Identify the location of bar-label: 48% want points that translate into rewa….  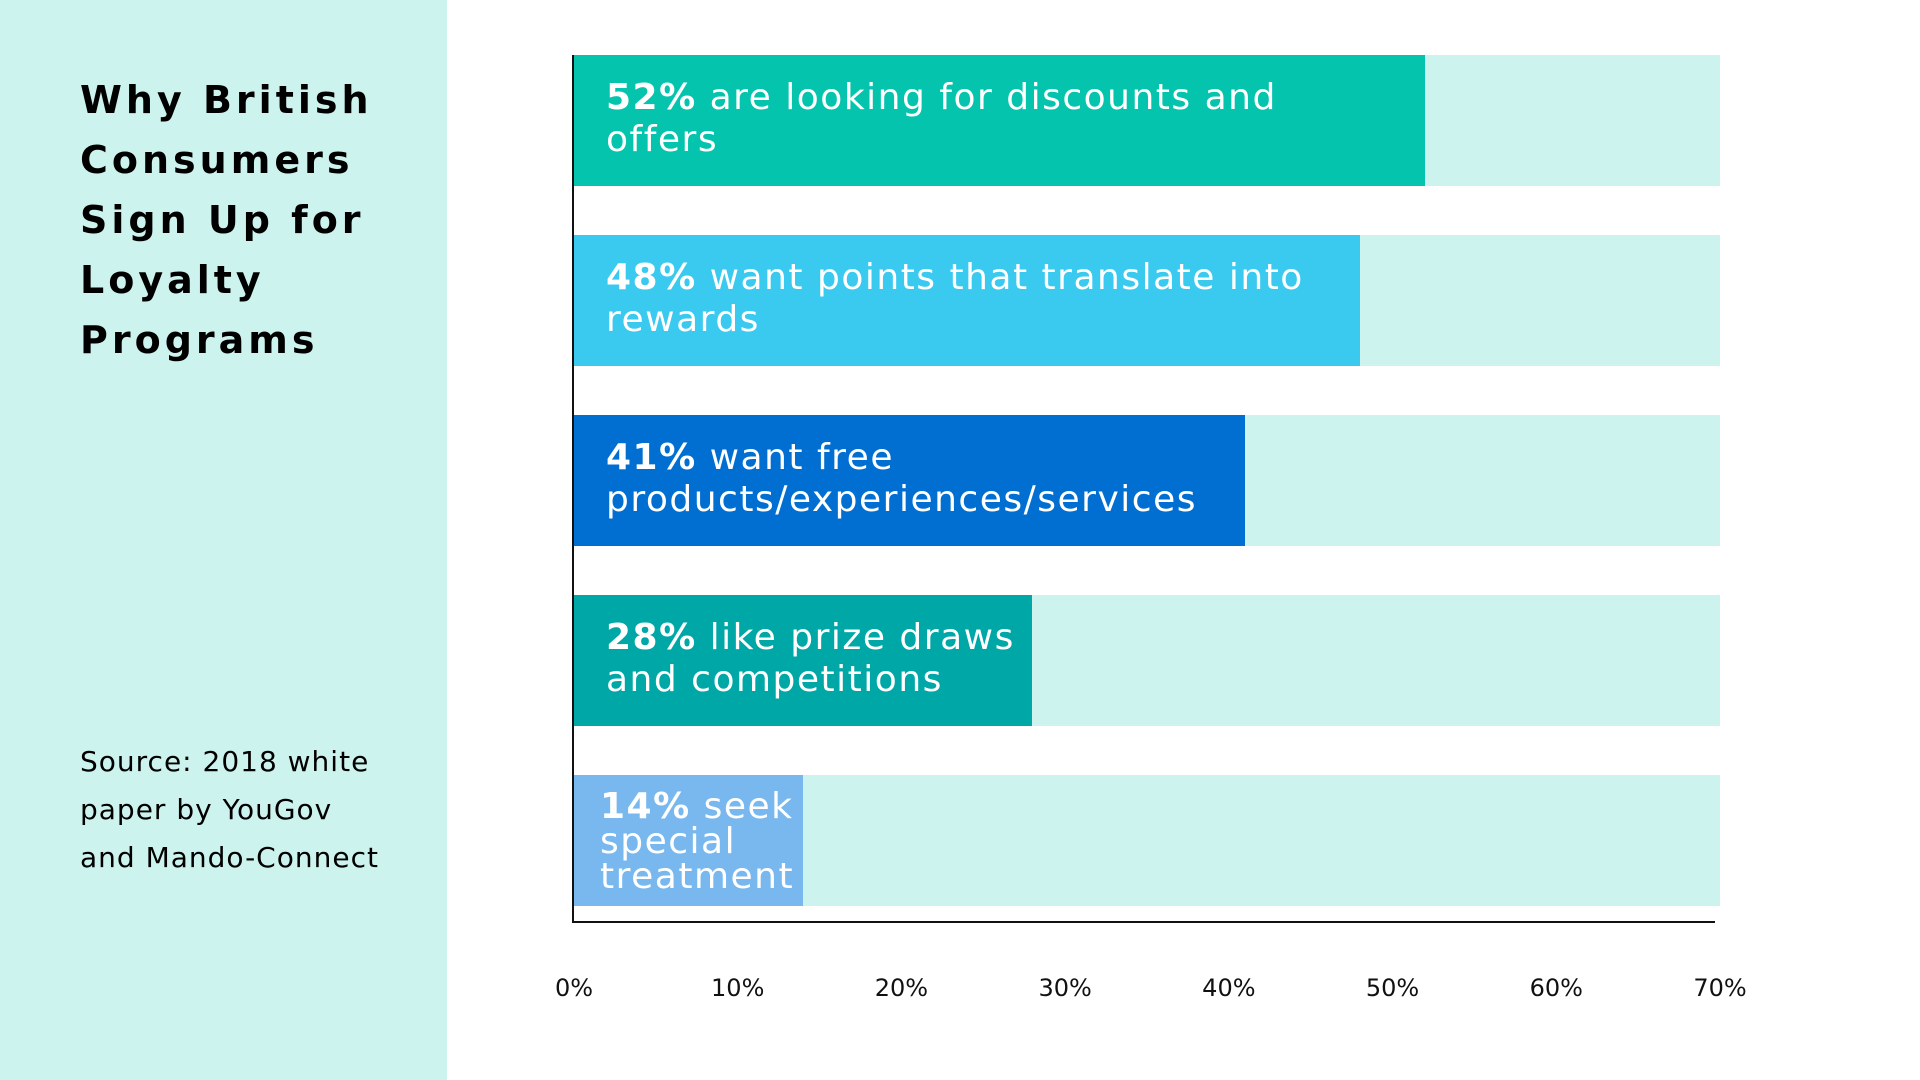
(966, 299).